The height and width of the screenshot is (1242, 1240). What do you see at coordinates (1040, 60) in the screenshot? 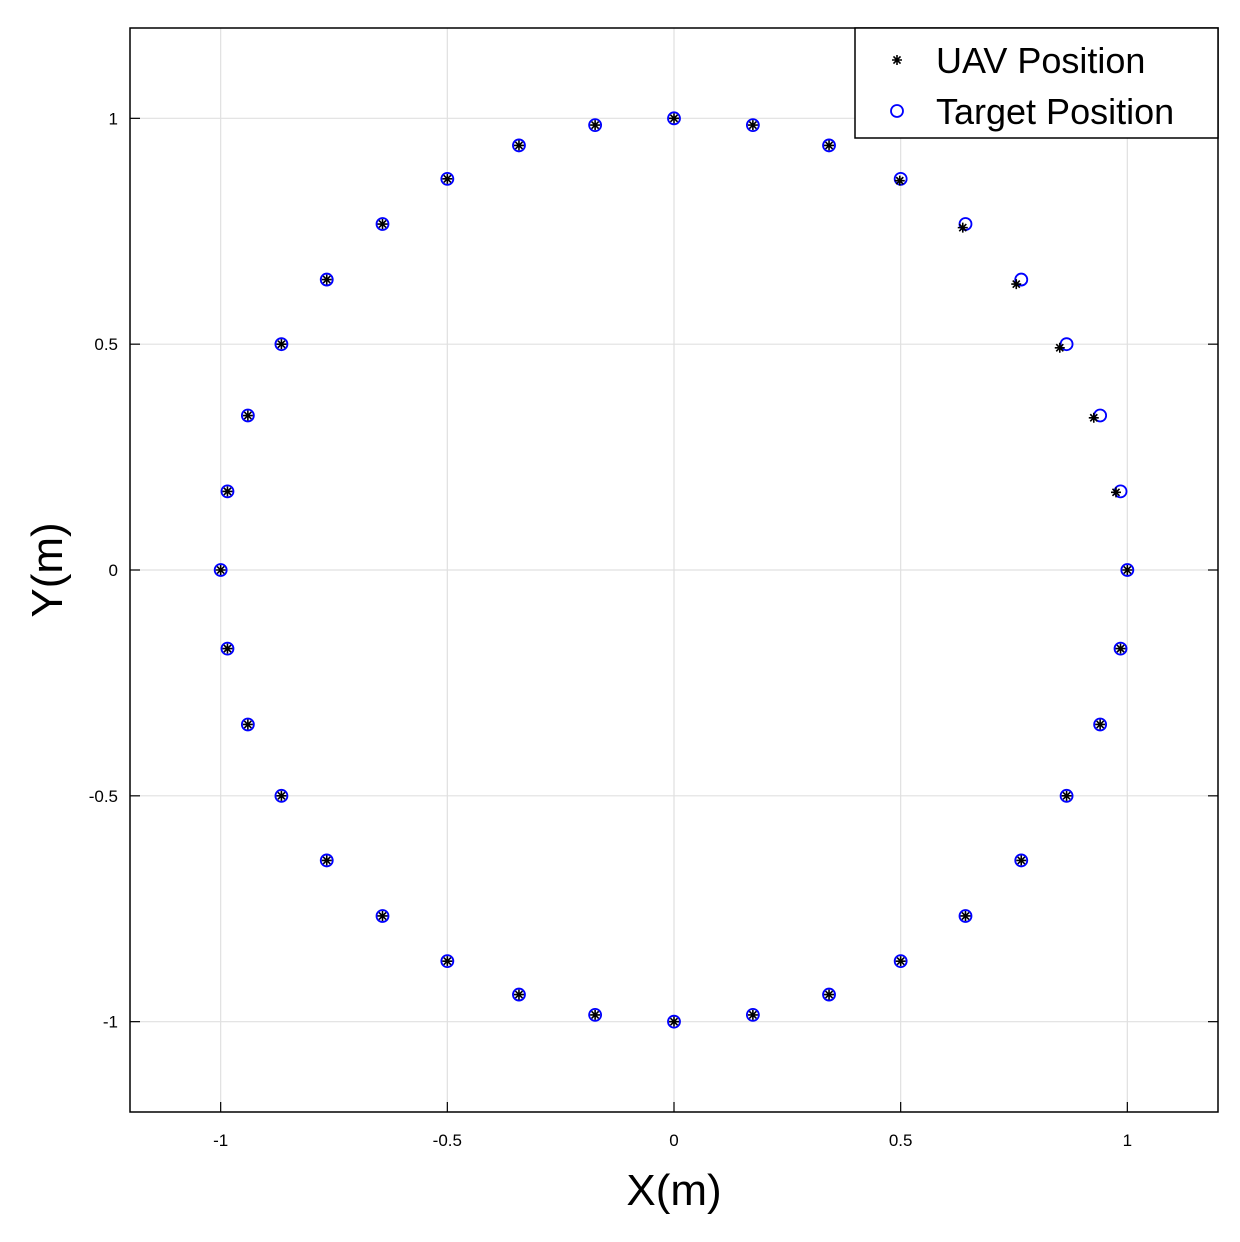
I see `legend-label: UAV Position` at bounding box center [1040, 60].